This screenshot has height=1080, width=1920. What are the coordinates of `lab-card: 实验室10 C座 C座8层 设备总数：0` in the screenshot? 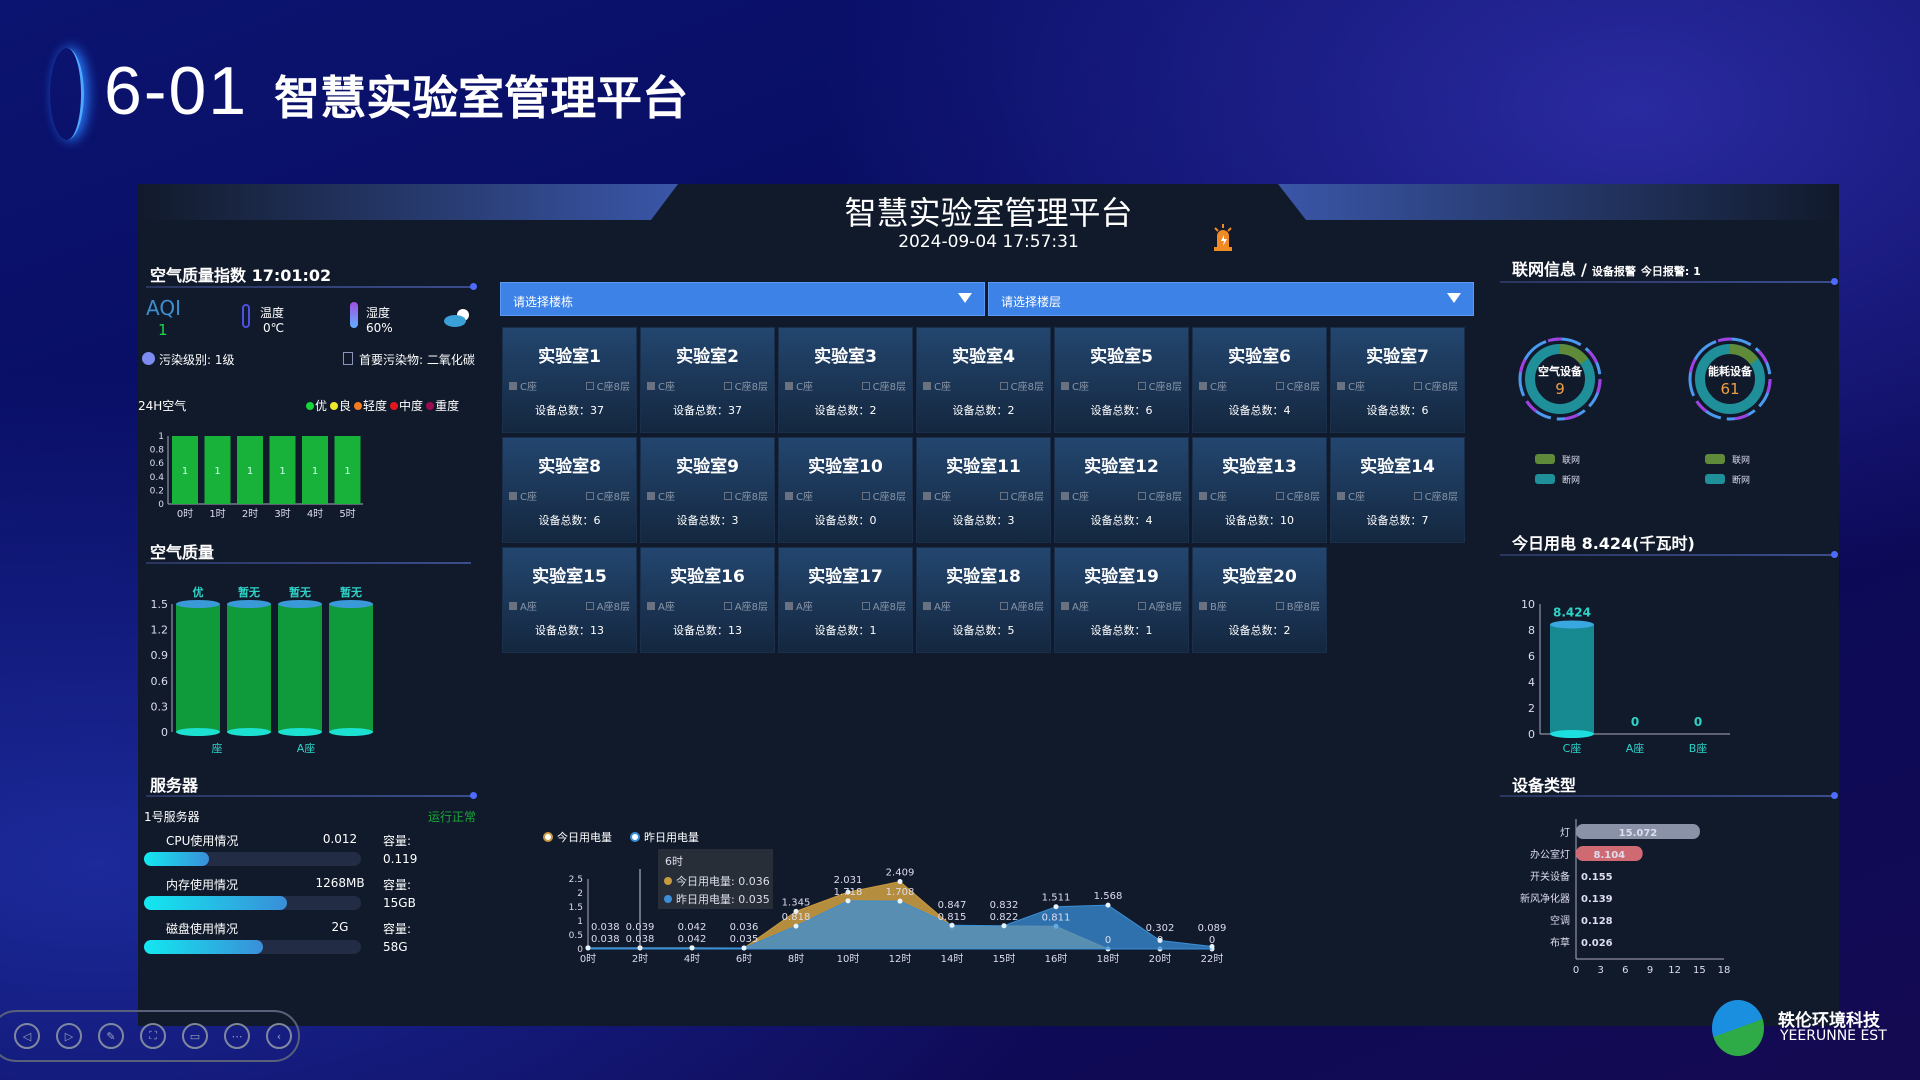 It's located at (845, 490).